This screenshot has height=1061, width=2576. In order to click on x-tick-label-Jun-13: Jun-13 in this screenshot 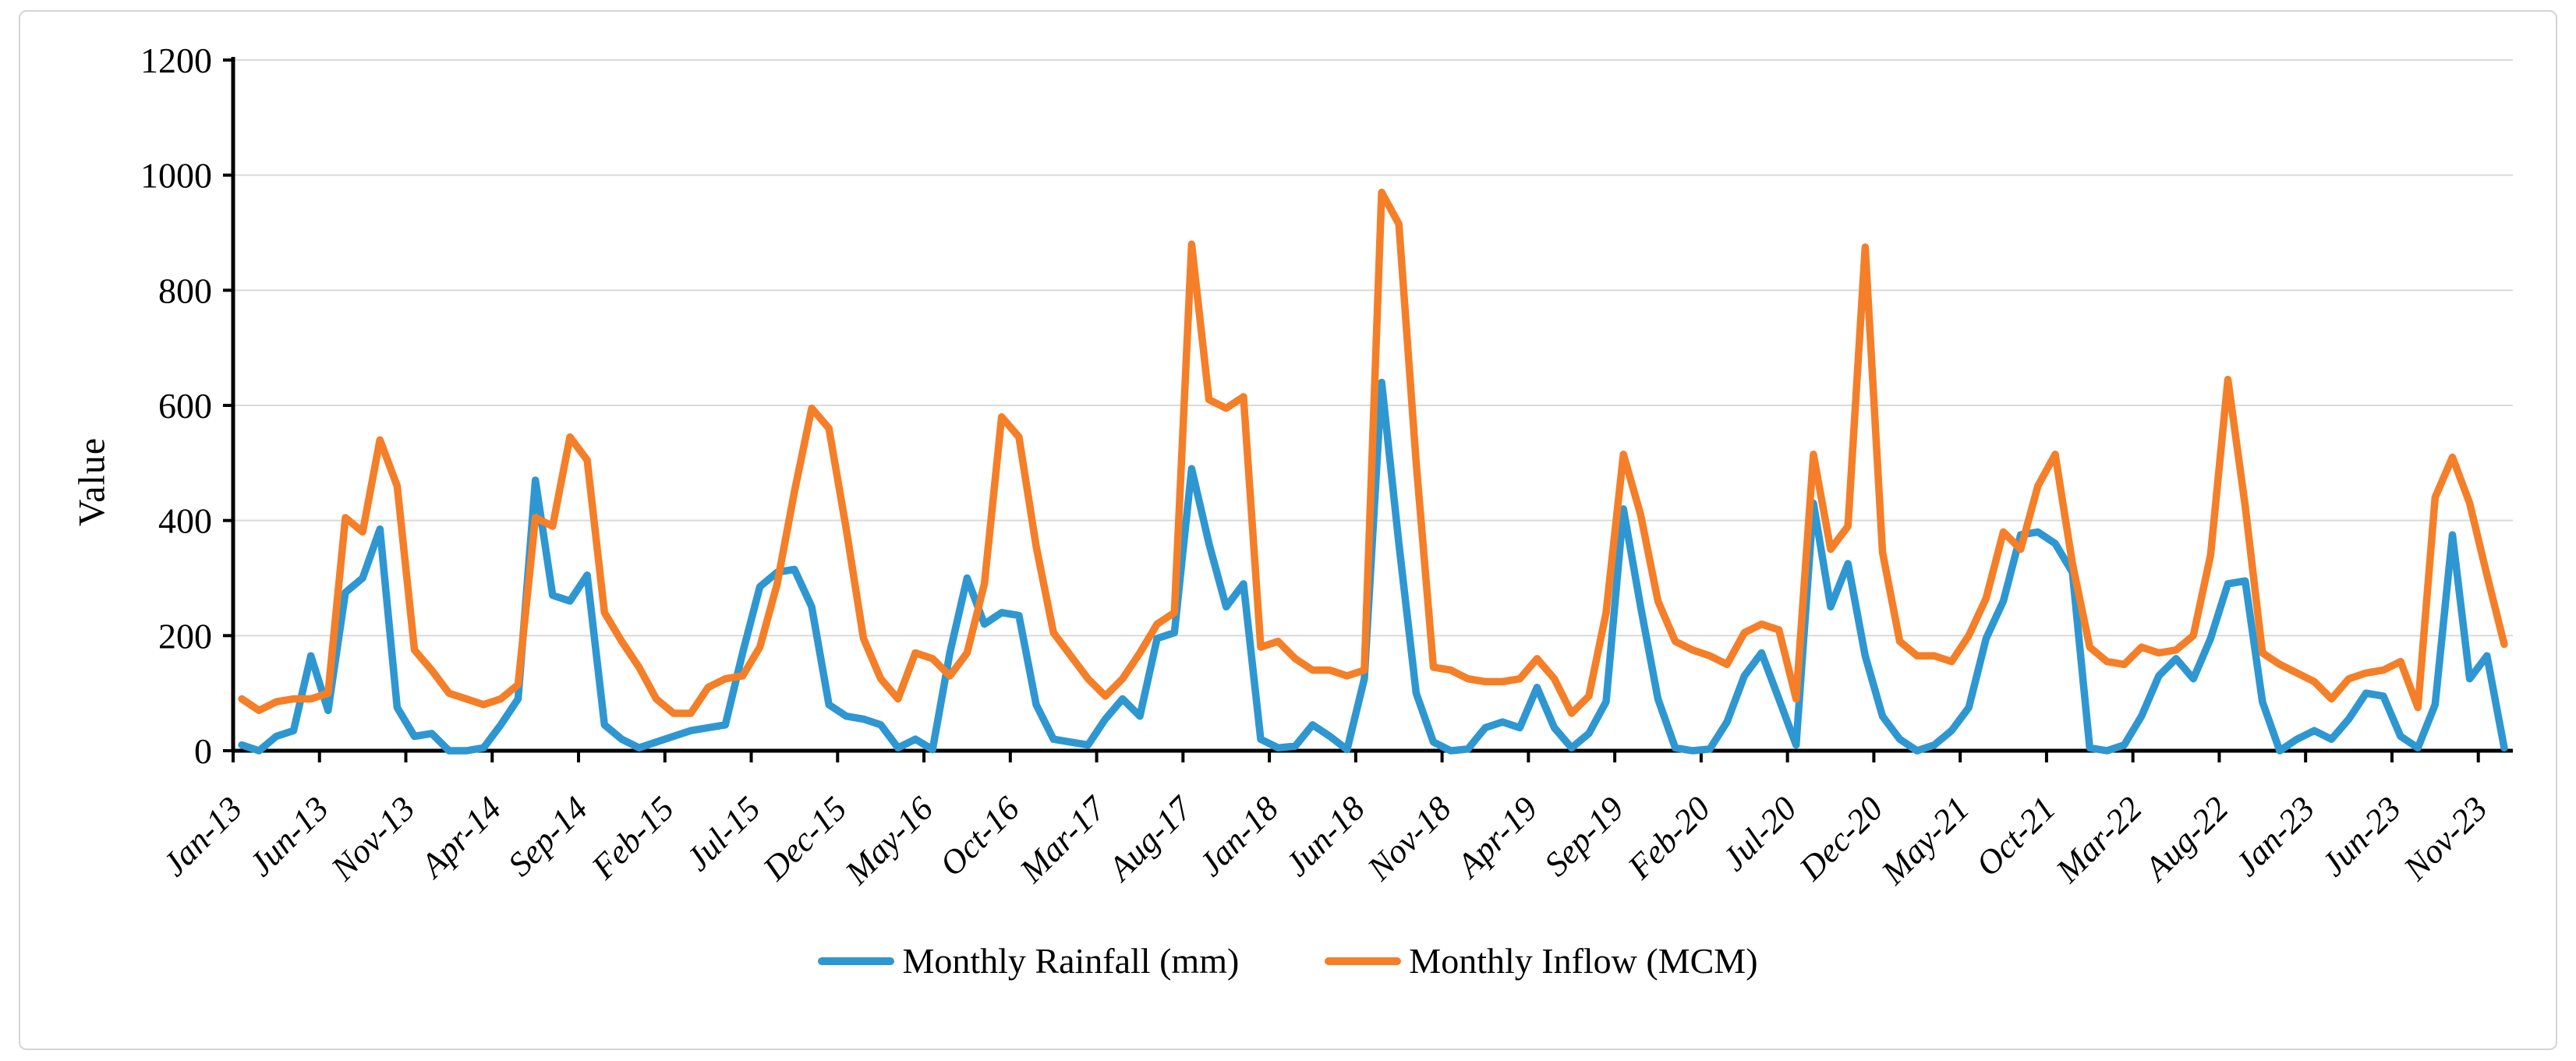, I will do `click(289, 836)`.